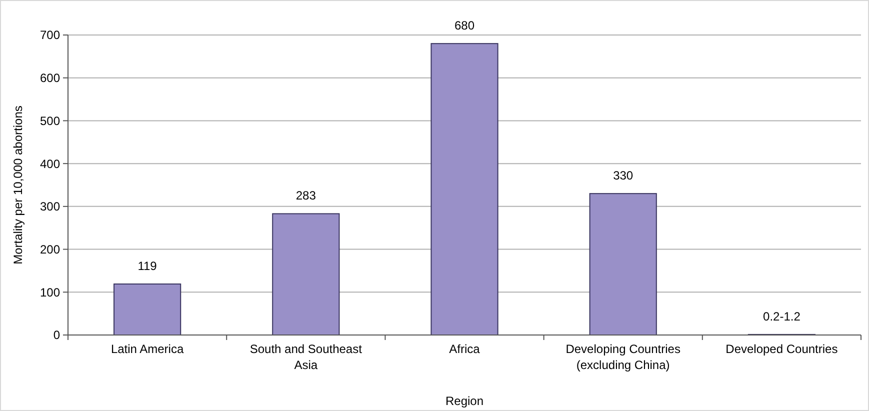 This screenshot has width=869, height=411. I want to click on y-tick-label: 200, so click(50, 249).